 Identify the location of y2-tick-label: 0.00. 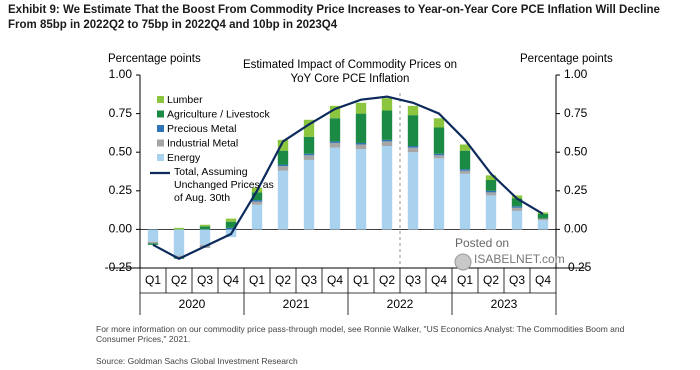
(576, 229).